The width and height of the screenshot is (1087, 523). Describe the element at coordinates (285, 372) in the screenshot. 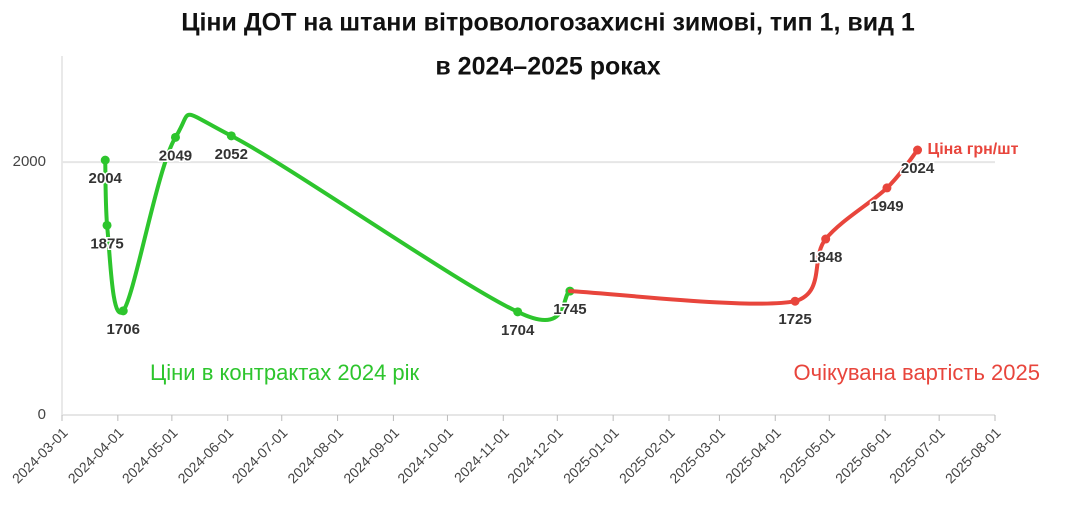

I see `annotation: Ціни в контрактах 2024 рік` at that location.